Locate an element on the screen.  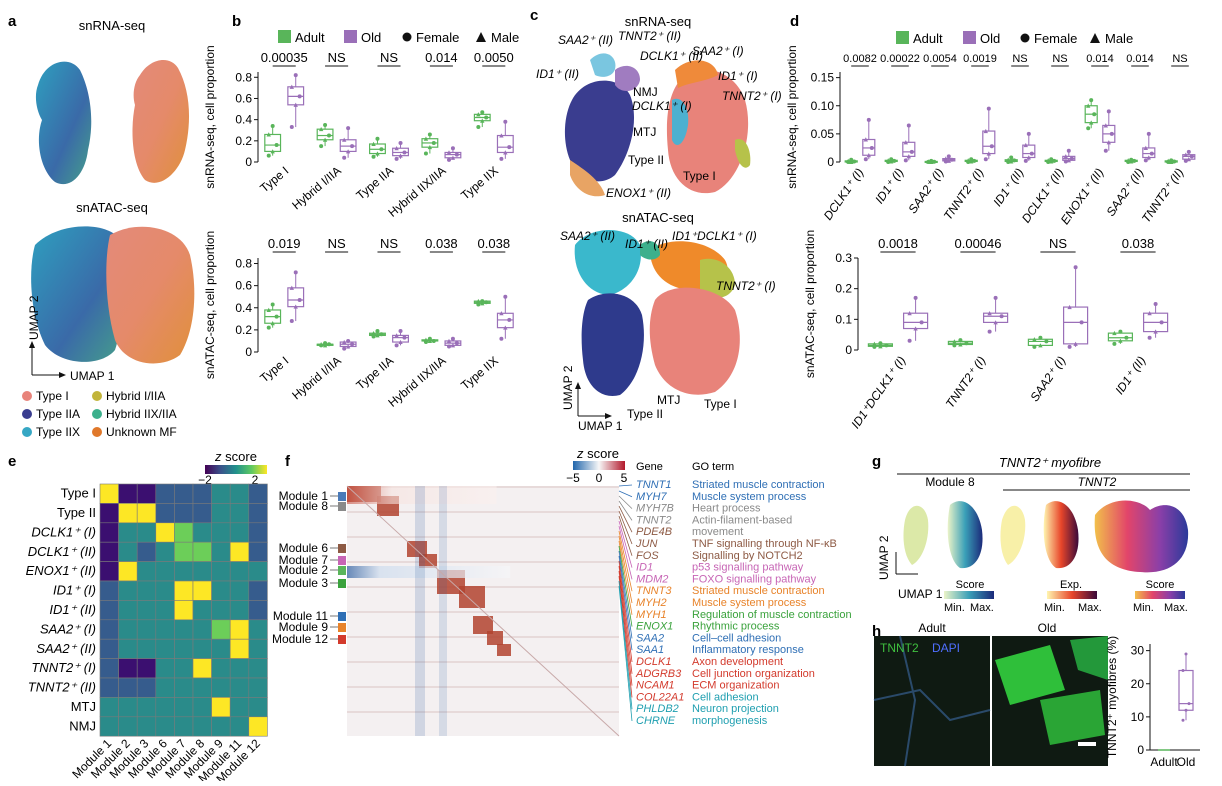
legend-adult-label: Adult is located at coordinates (928, 38).